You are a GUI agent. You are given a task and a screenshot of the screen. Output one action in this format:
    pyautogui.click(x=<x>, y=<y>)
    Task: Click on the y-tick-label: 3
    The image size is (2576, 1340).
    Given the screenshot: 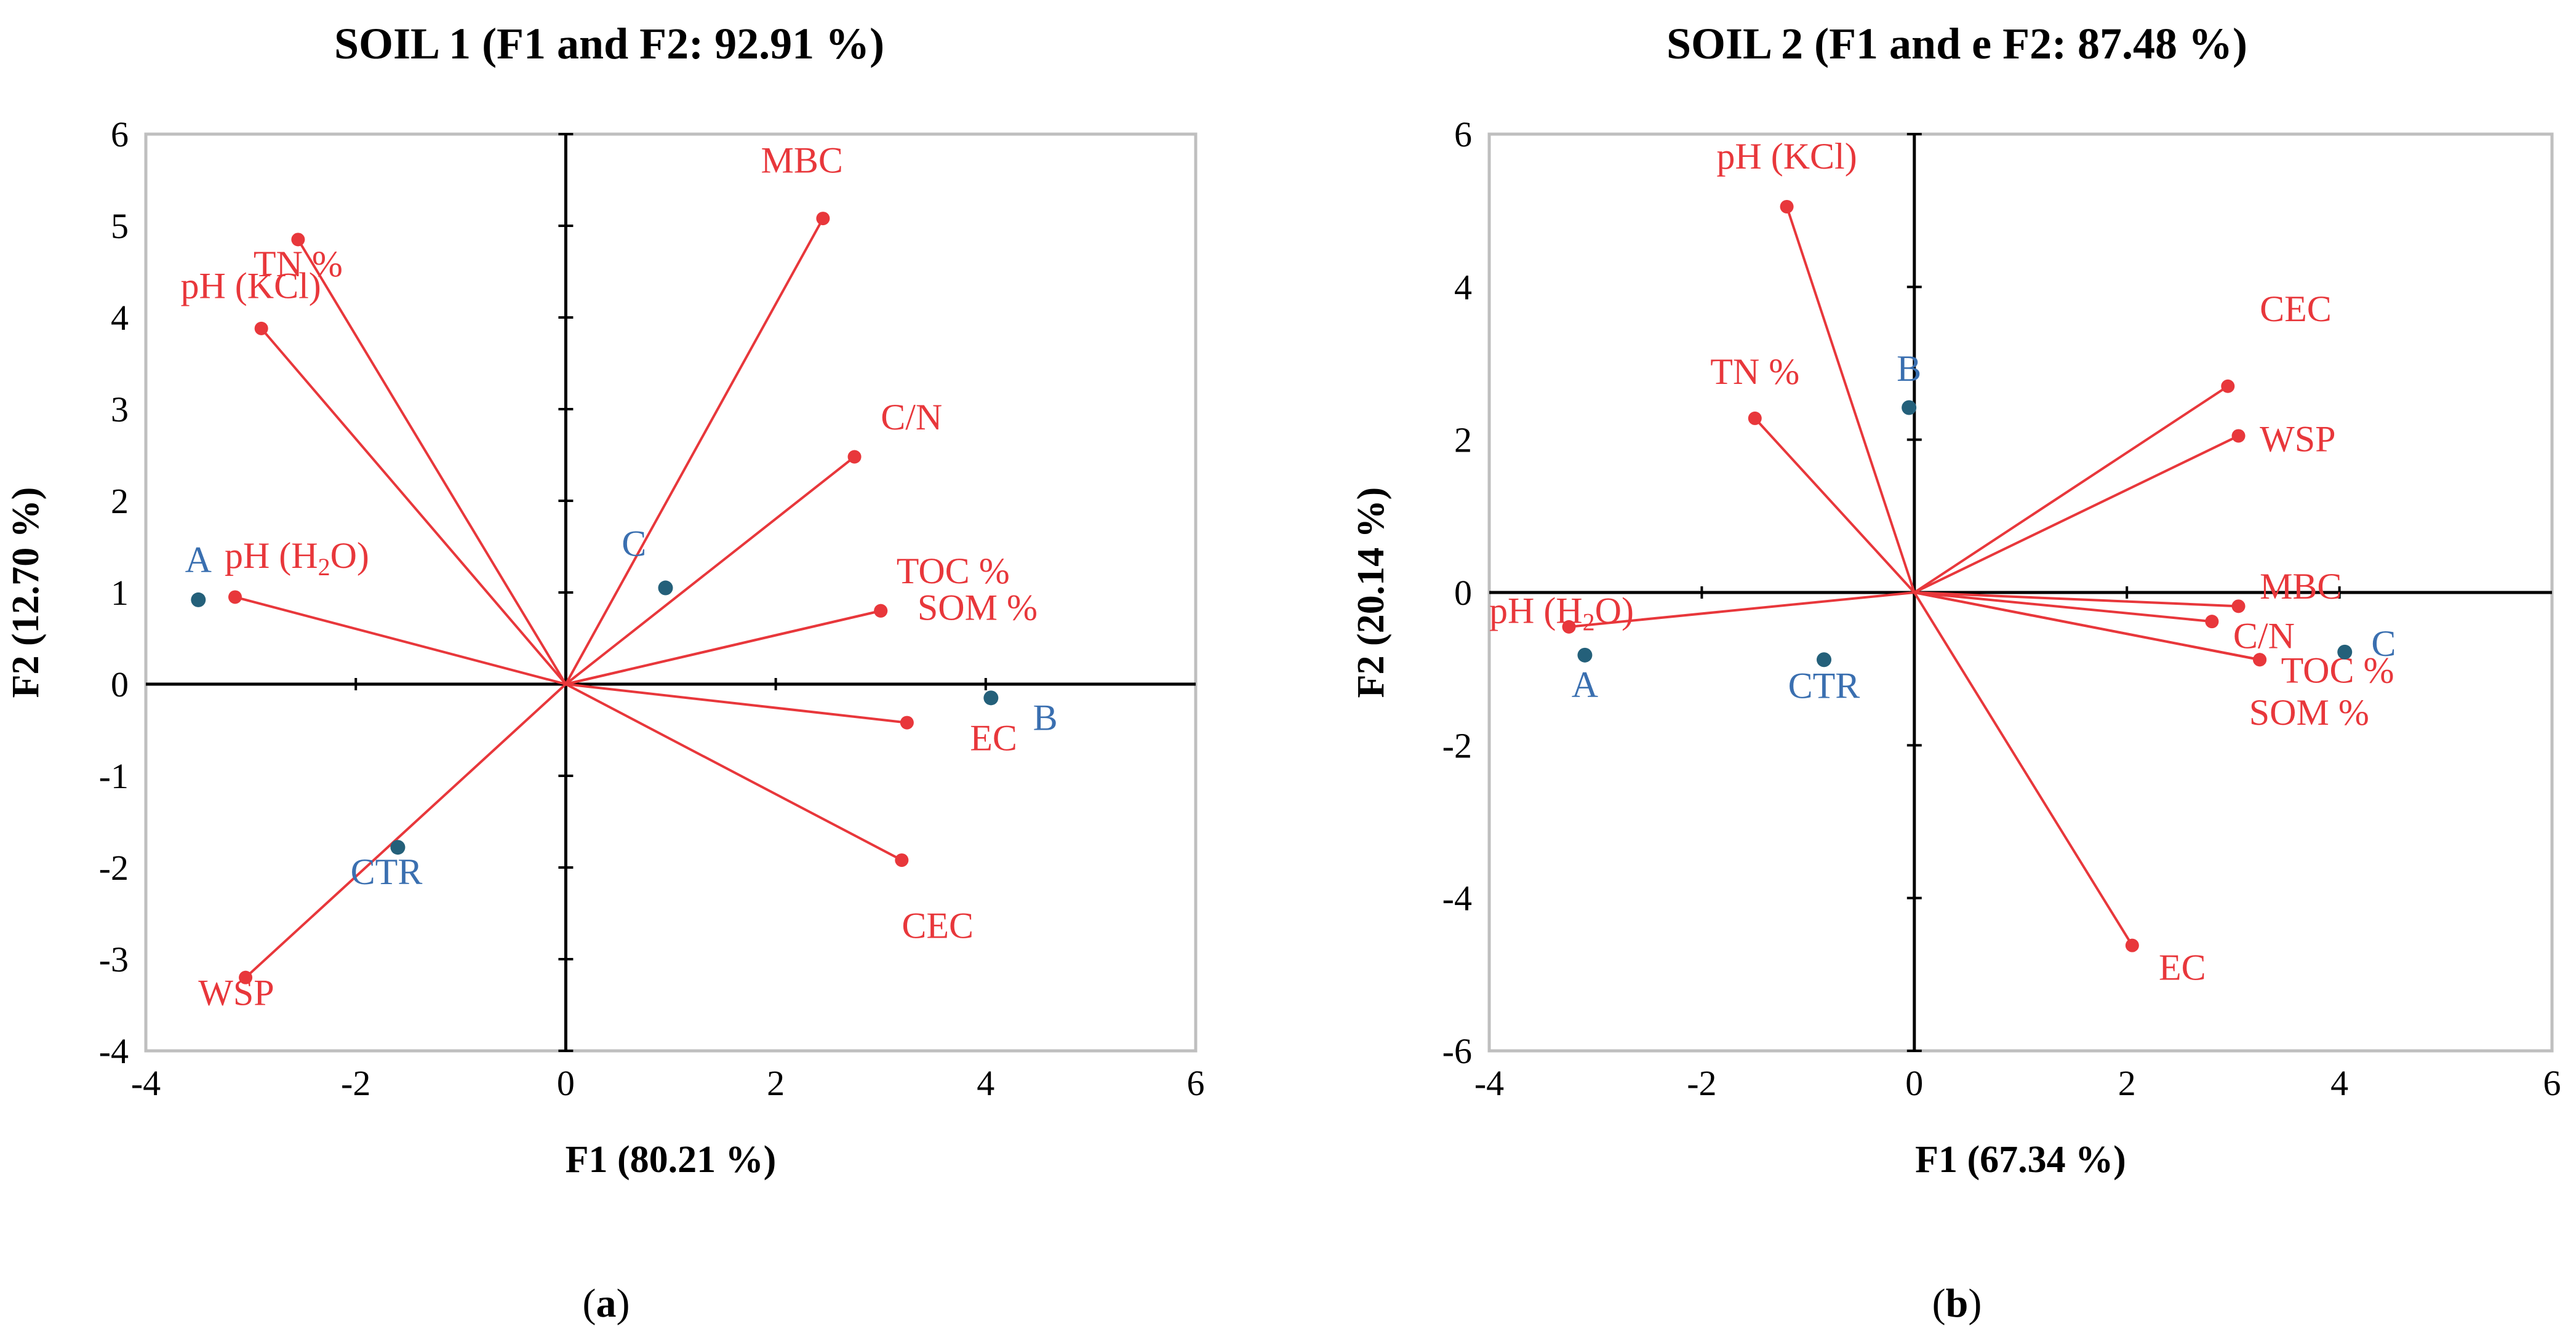 What is the action you would take?
    pyautogui.click(x=120, y=409)
    